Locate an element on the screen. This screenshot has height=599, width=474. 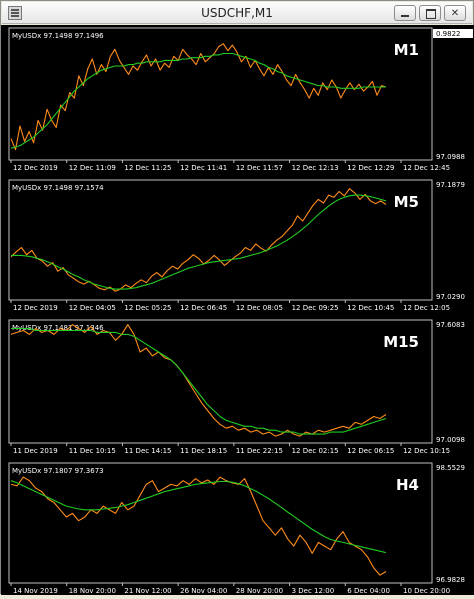
x-tick-label: 12 Dec 11:25 is located at coordinates (147, 168).